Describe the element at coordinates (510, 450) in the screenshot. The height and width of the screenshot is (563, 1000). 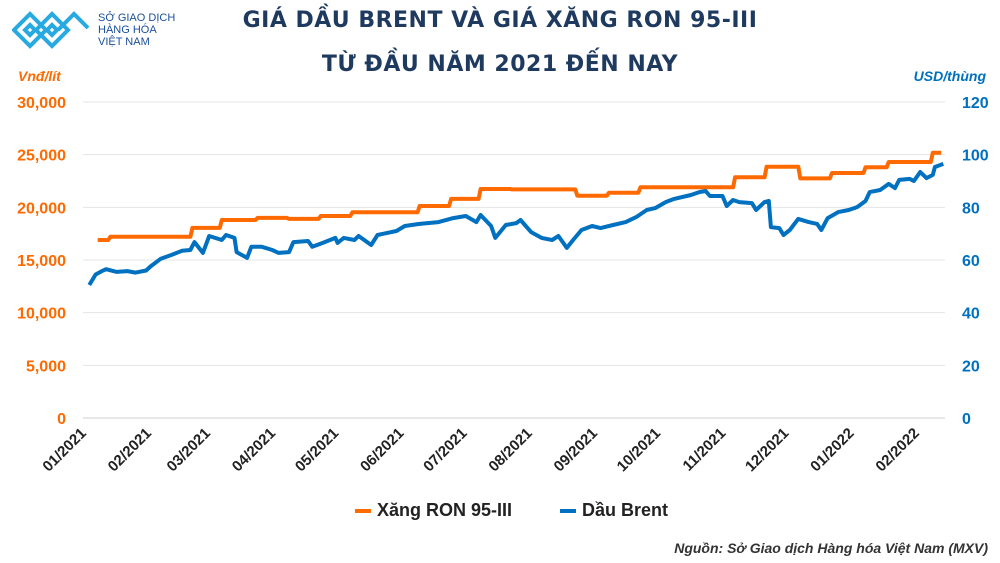
I see `x-tick-label: 08/2021` at that location.